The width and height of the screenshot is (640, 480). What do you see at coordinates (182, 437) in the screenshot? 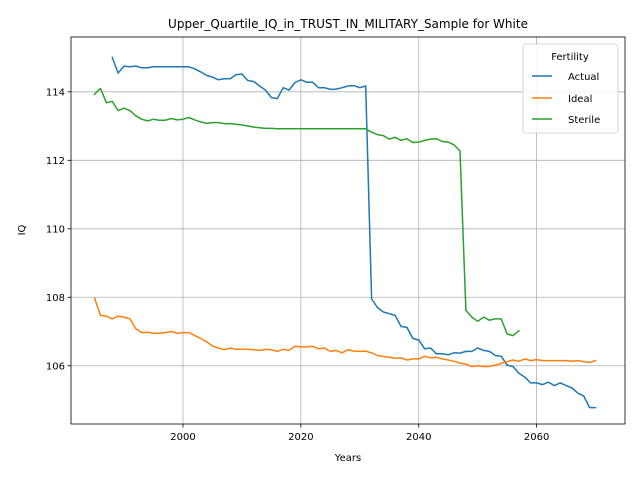
I see `x-tick-label: 2000` at bounding box center [182, 437].